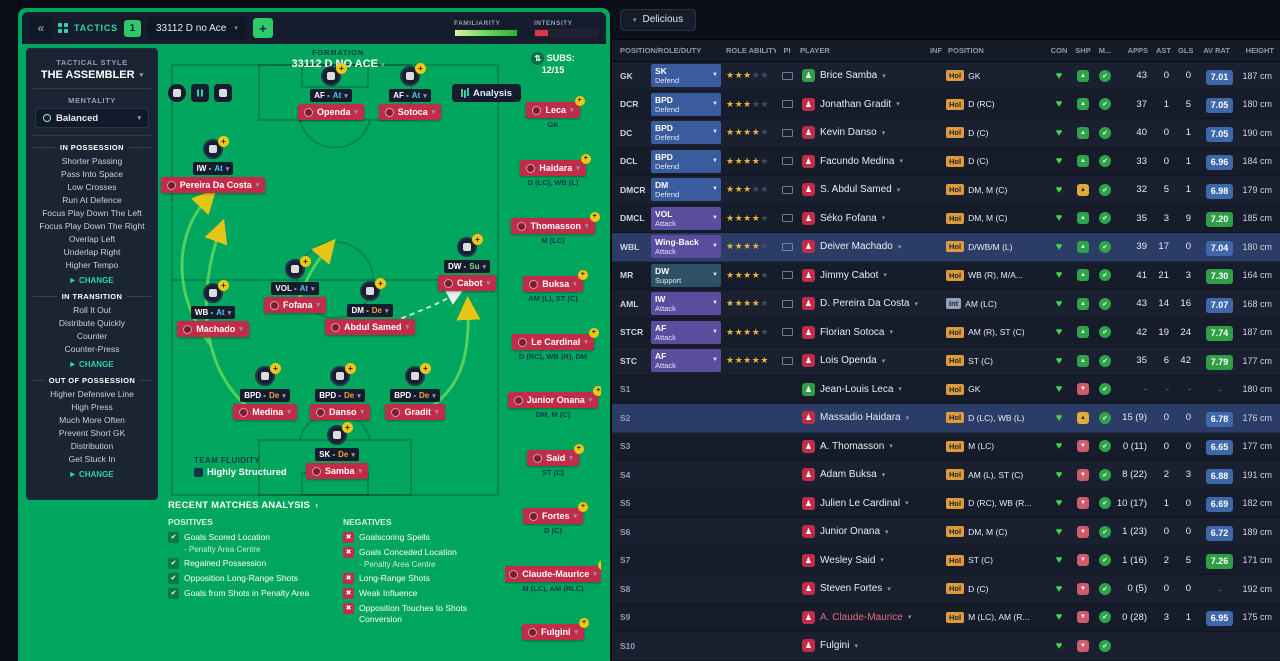 The width and height of the screenshot is (1280, 661). Describe the element at coordinates (815, 50) in the screenshot. I see `header-player: PLAYER` at that location.